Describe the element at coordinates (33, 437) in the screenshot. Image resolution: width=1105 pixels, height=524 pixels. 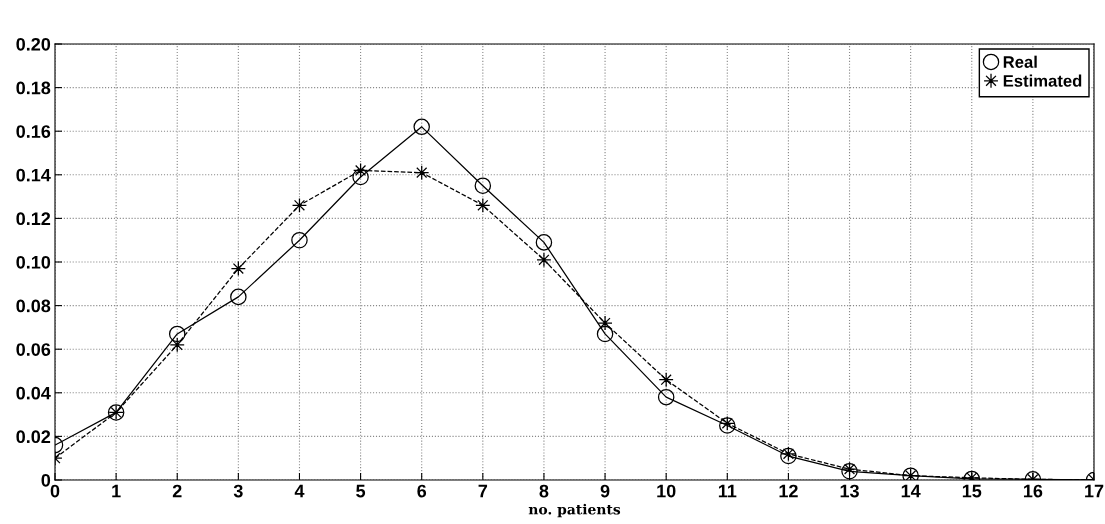
I see `y-tick-label: 0.02` at that location.